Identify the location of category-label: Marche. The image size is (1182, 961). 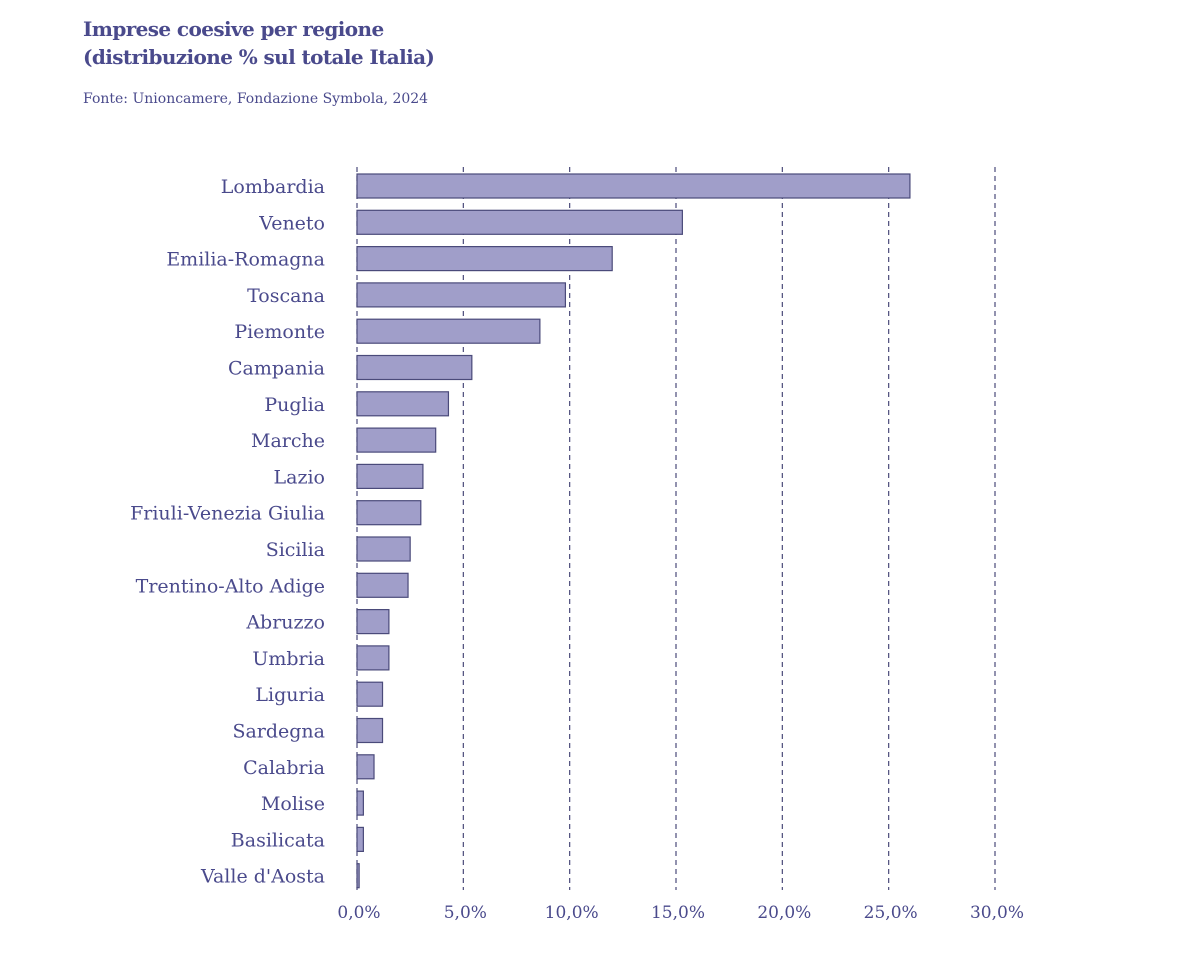
(288, 441).